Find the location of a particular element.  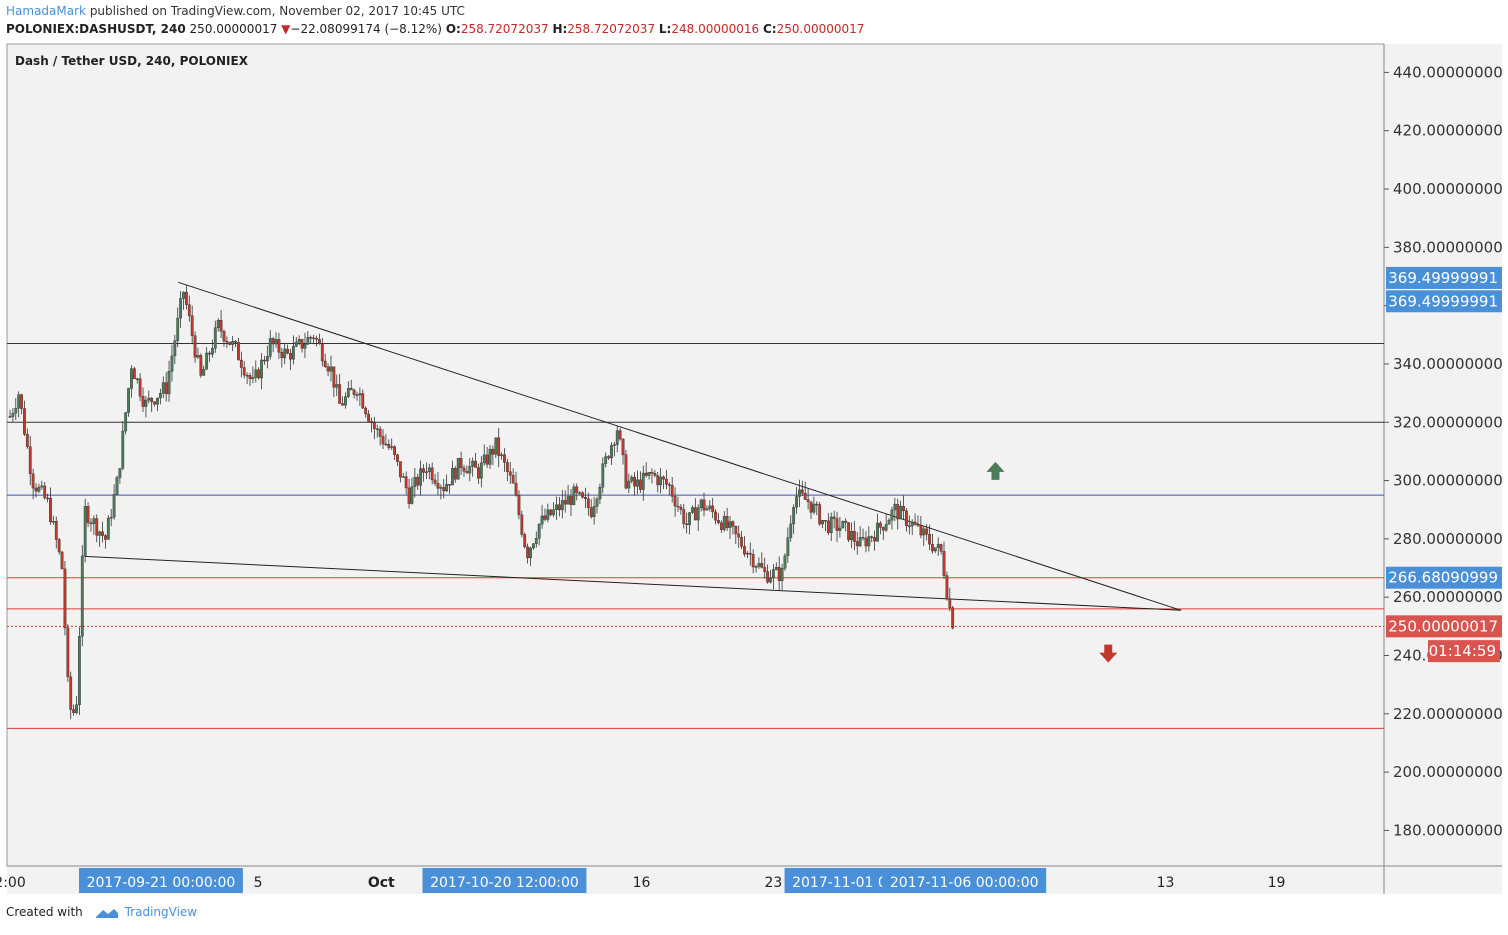

chart-title: Dash / Tether USD, 240, POLONIEX is located at coordinates (132, 61).